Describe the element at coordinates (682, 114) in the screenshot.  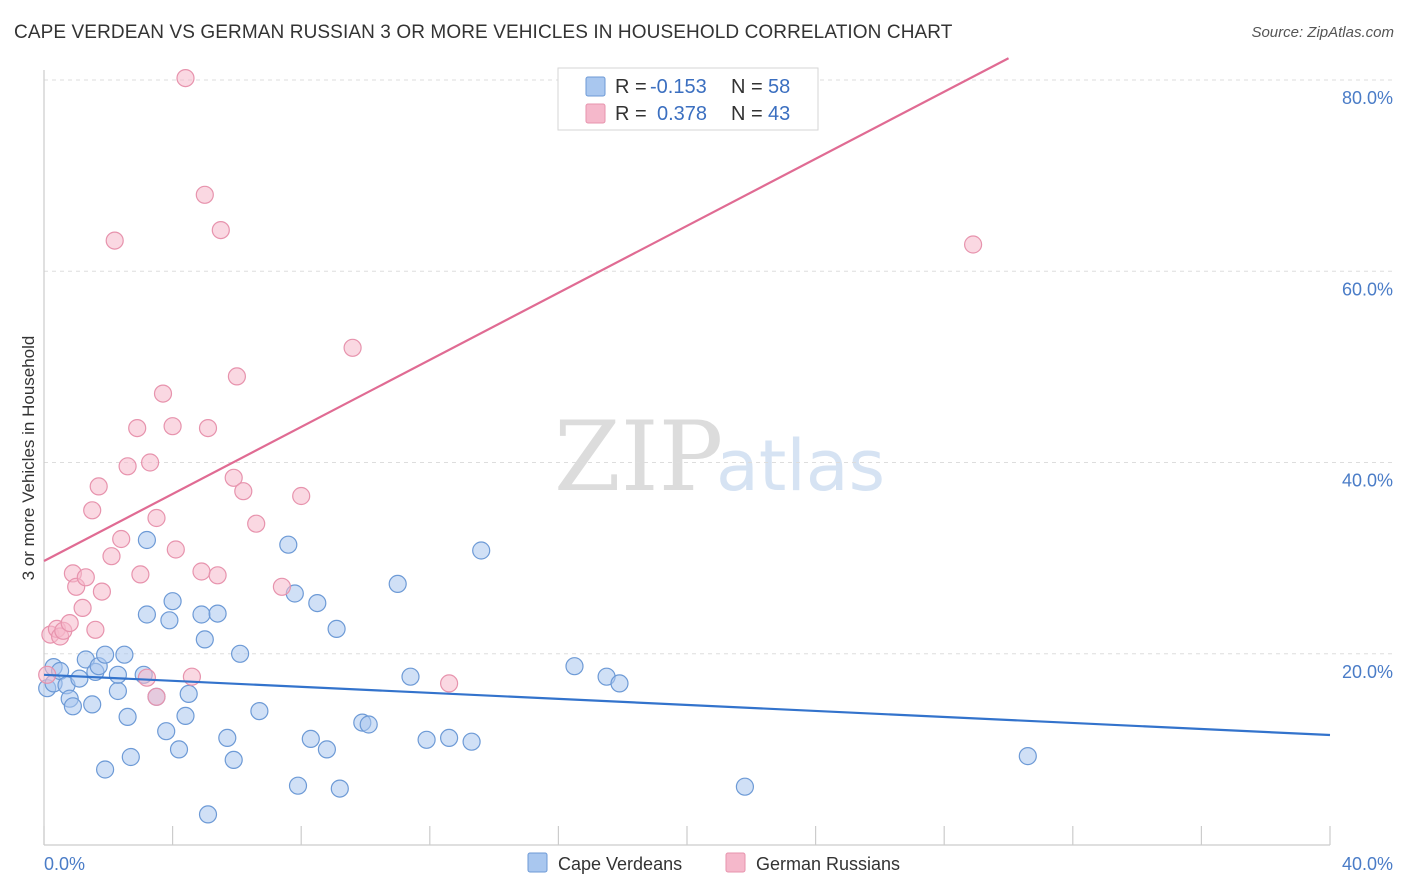
I see `legend-r-value-2: 0.378` at that location.